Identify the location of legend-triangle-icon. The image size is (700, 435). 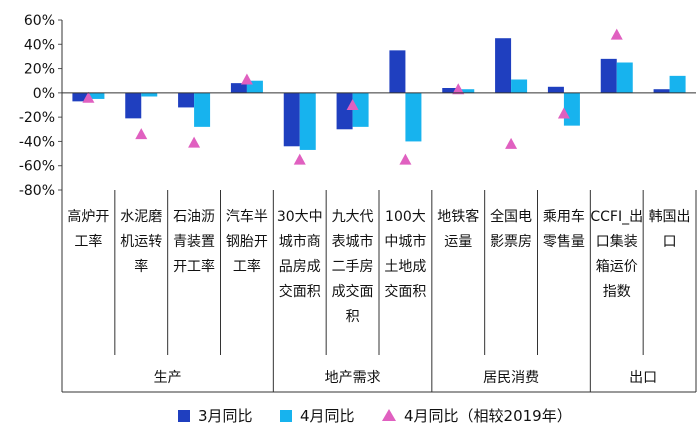
(389, 415).